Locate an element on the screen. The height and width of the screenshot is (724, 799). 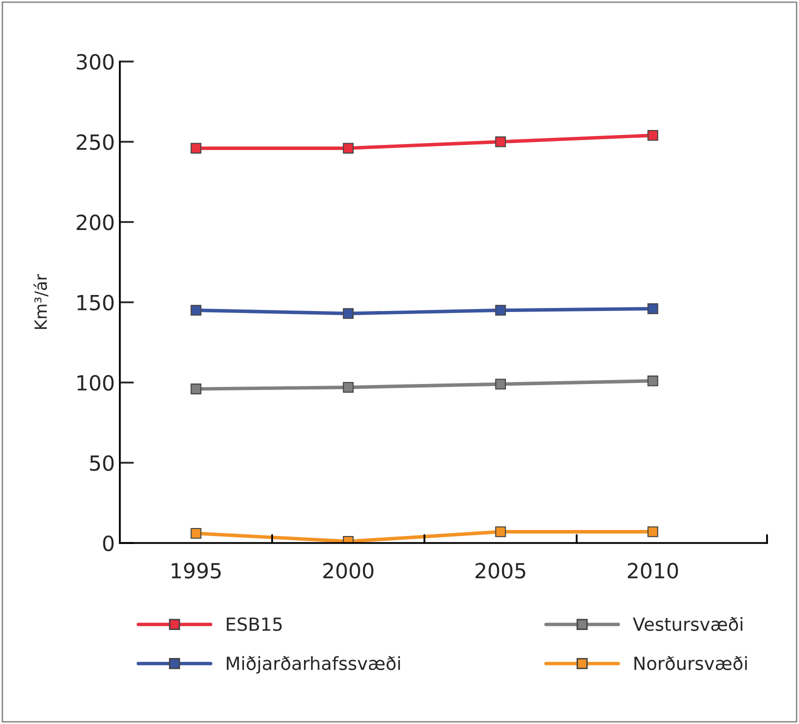
y-tick-label: 300 is located at coordinates (95, 62).